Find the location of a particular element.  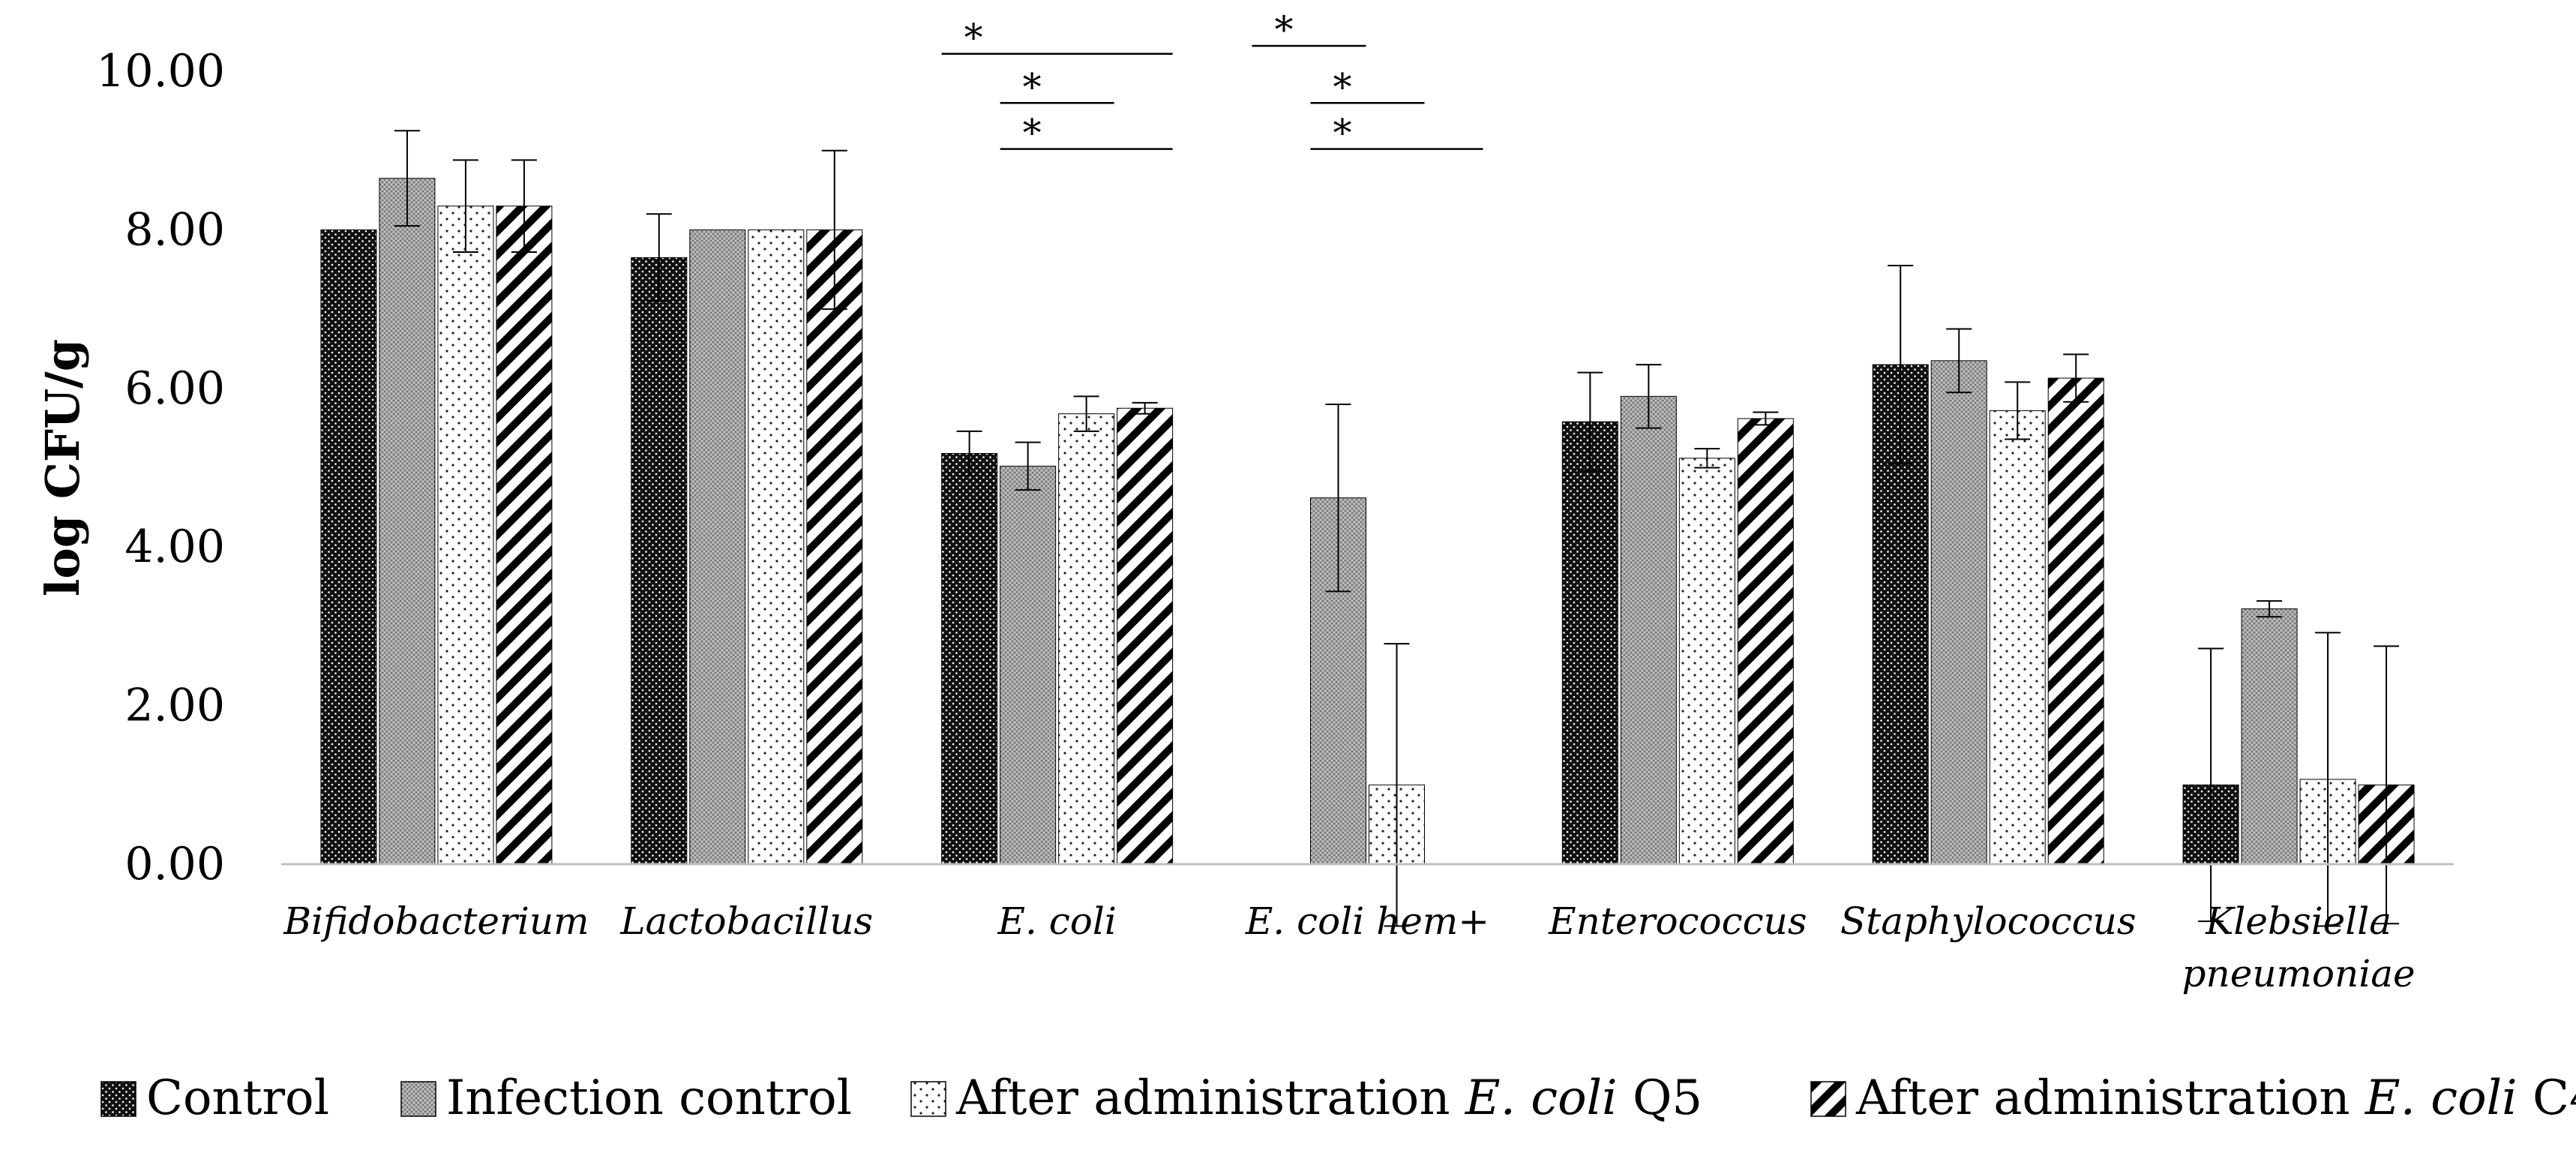

legend-label: Infection control is located at coordinates (649, 1098).